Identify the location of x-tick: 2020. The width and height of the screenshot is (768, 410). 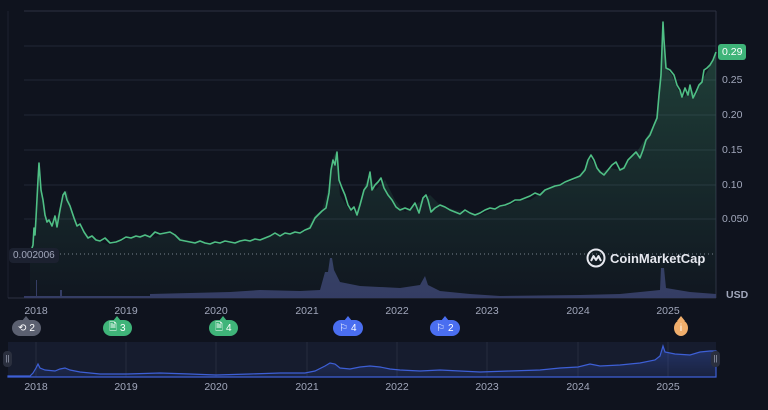
(216, 311).